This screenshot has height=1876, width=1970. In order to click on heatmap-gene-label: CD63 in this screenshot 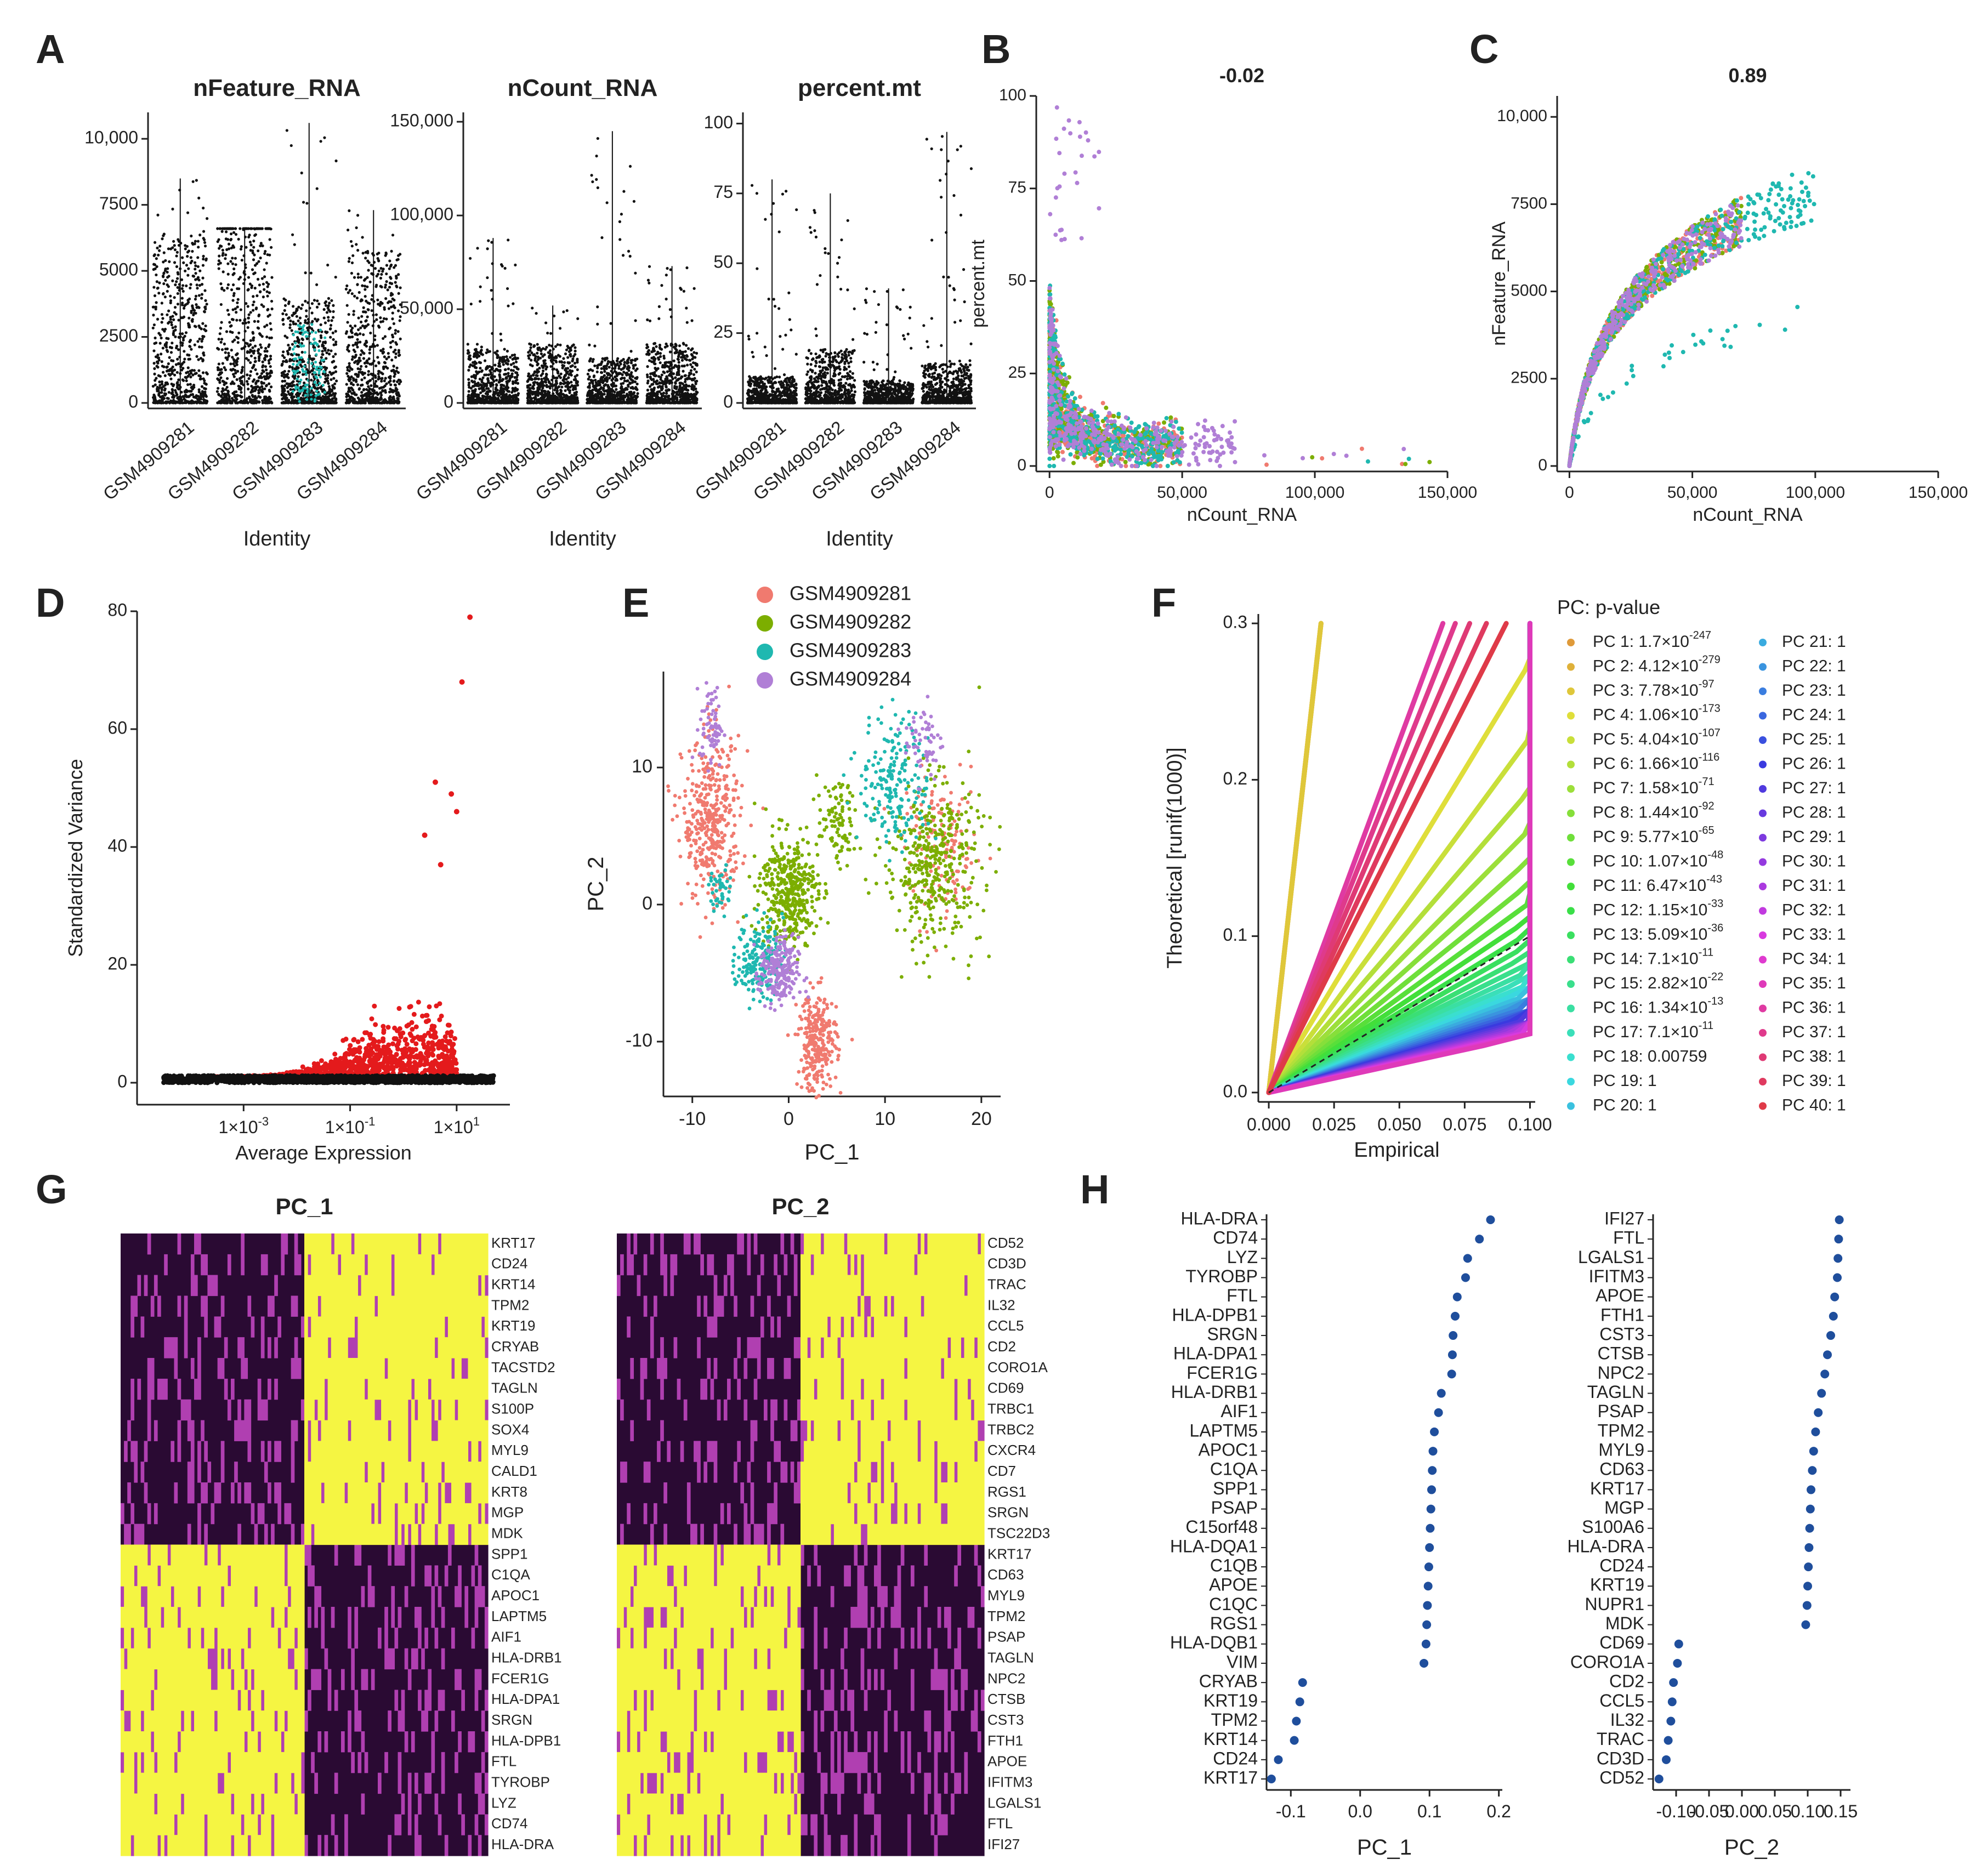, I will do `click(1005, 1574)`.